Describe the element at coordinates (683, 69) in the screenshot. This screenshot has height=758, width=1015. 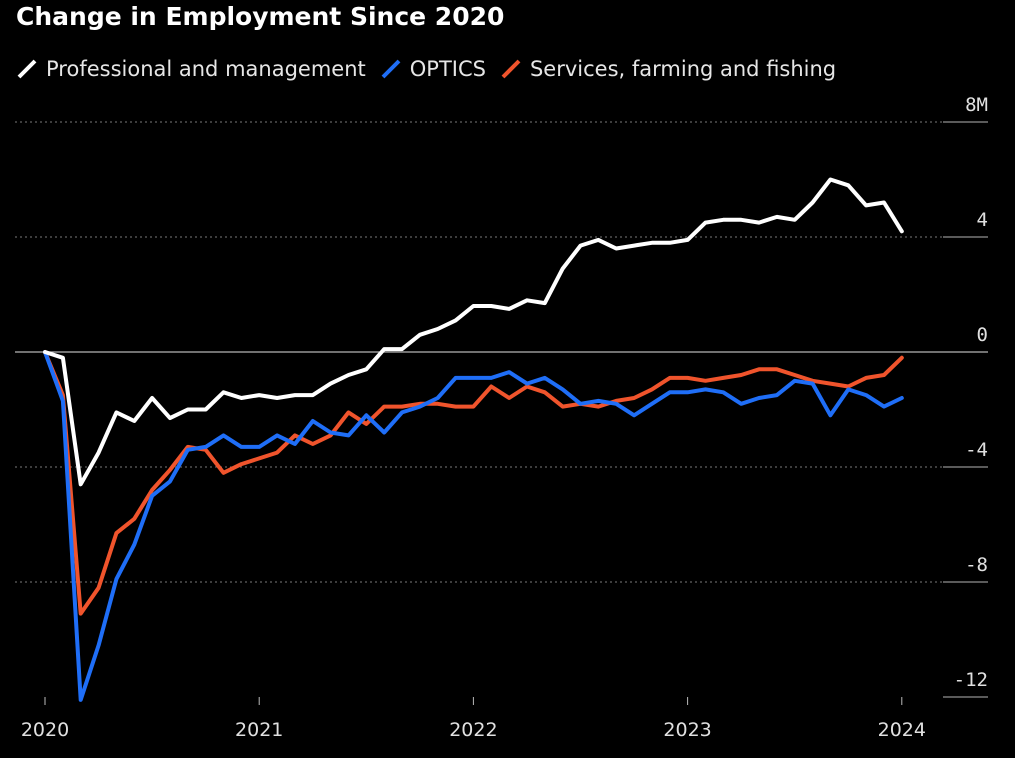
I see `legend-label-services: Services, farming and fishing` at that location.